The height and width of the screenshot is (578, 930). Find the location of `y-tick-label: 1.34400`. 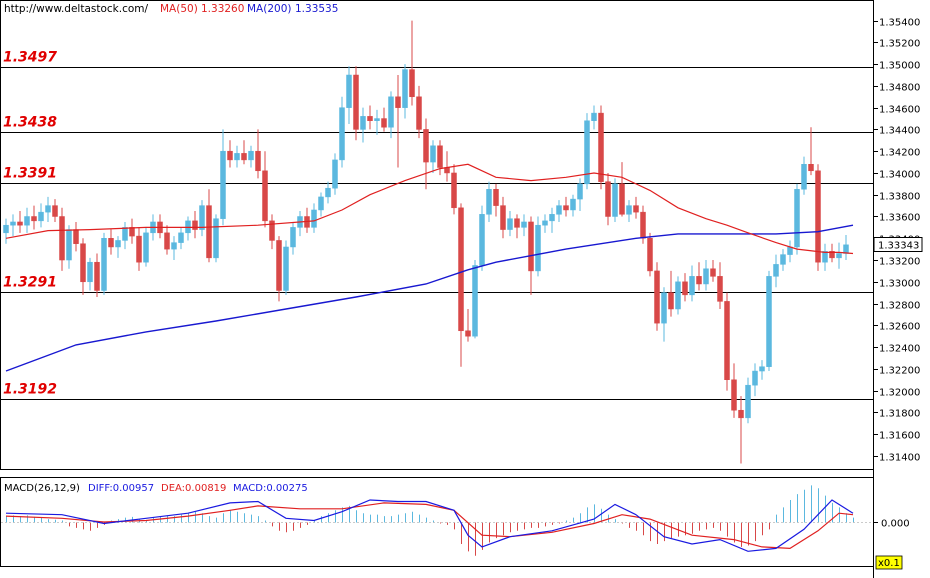

y-tick-label: 1.34400 is located at coordinates (899, 131).